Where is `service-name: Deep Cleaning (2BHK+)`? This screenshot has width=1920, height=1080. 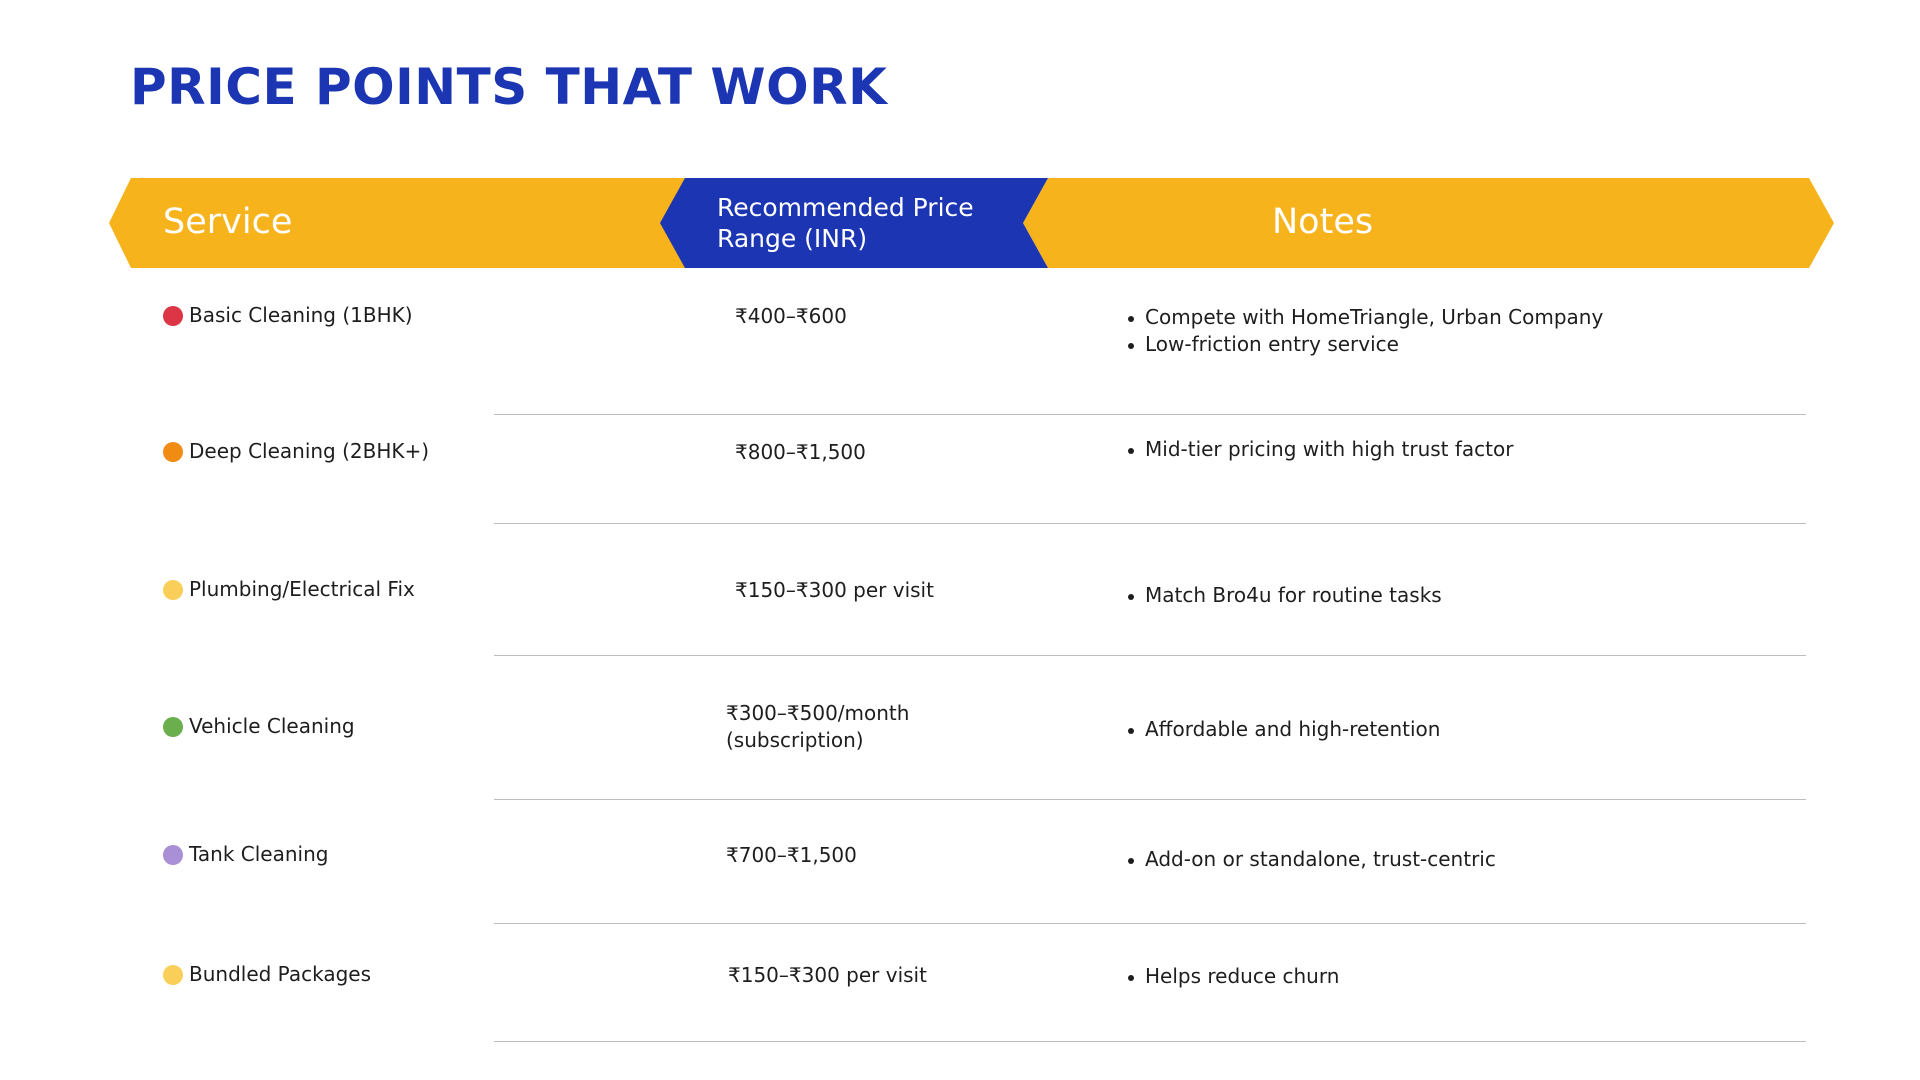 service-name: Deep Cleaning (2BHK+) is located at coordinates (309, 451).